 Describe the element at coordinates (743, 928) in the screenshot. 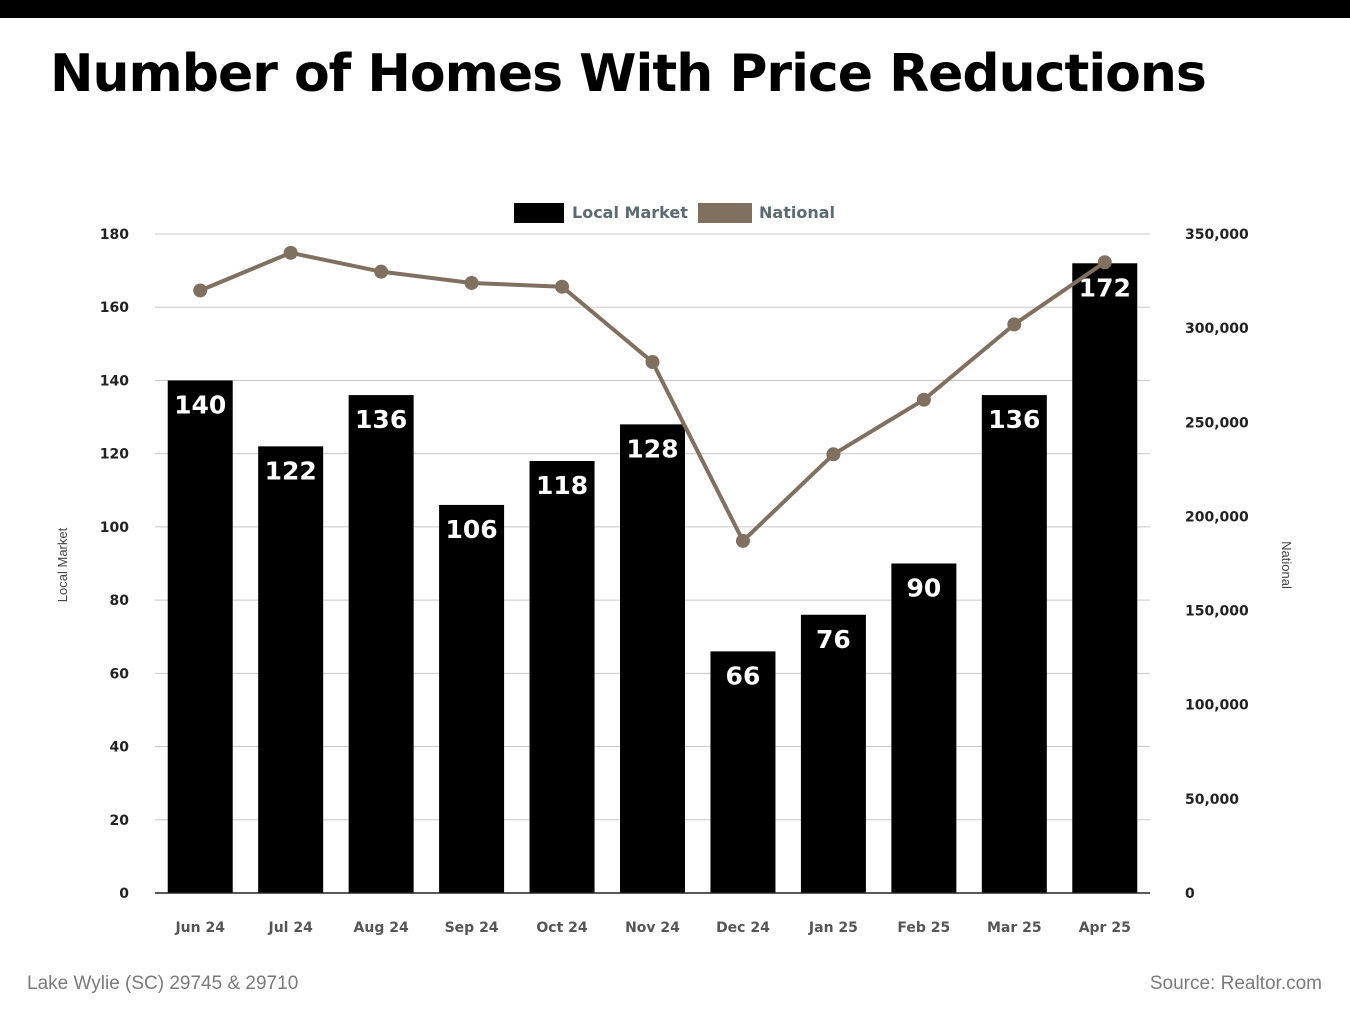

I see `x-tick-label: Dec 24` at that location.